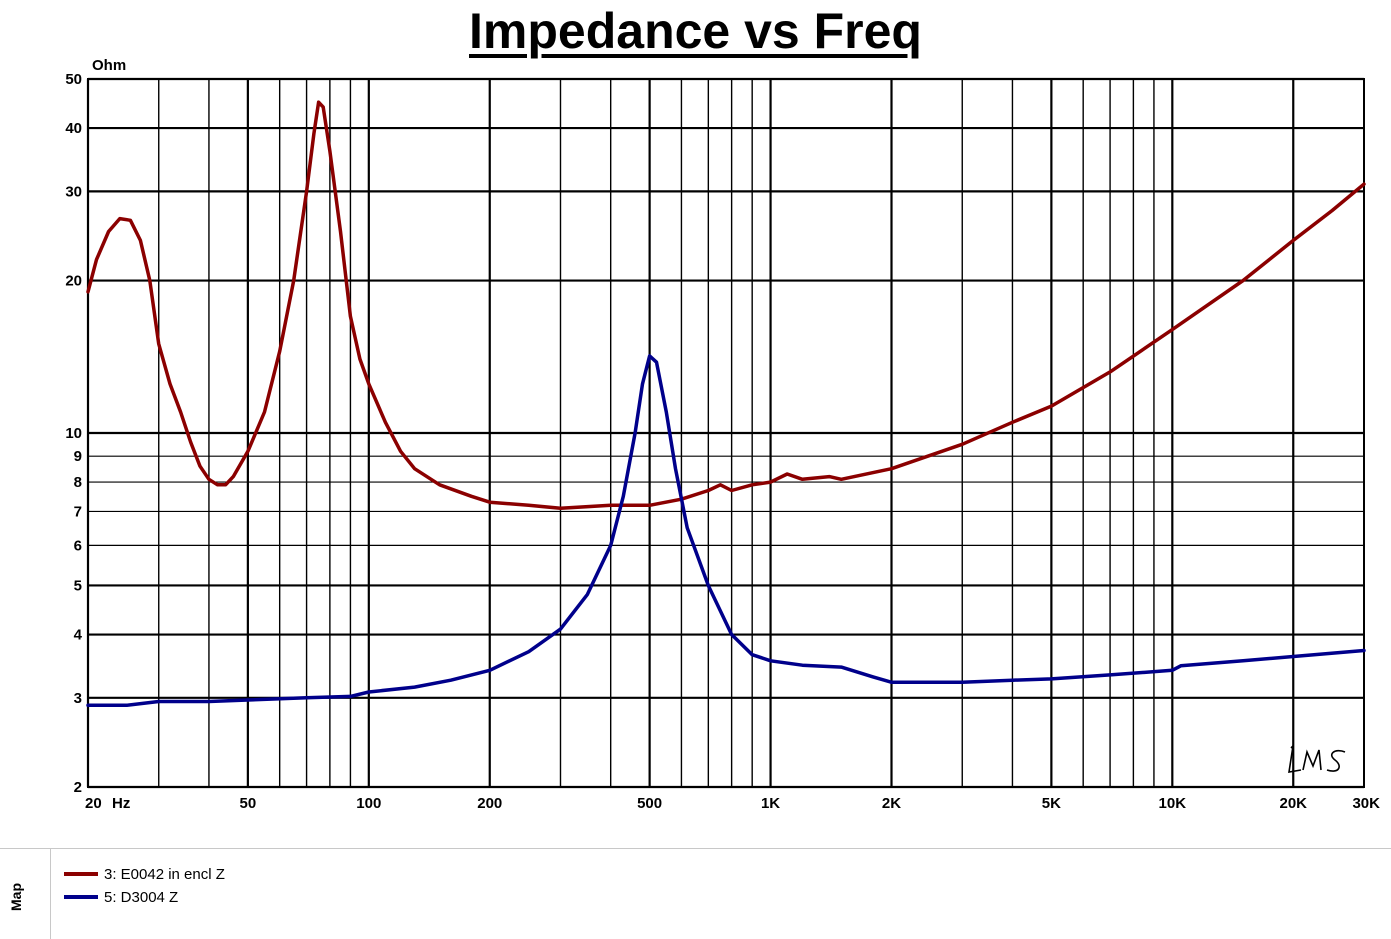 The image size is (1391, 939). I want to click on legend-panel: Map 3: E0042 in encl Z 5: D3004 Z, so click(695, 893).